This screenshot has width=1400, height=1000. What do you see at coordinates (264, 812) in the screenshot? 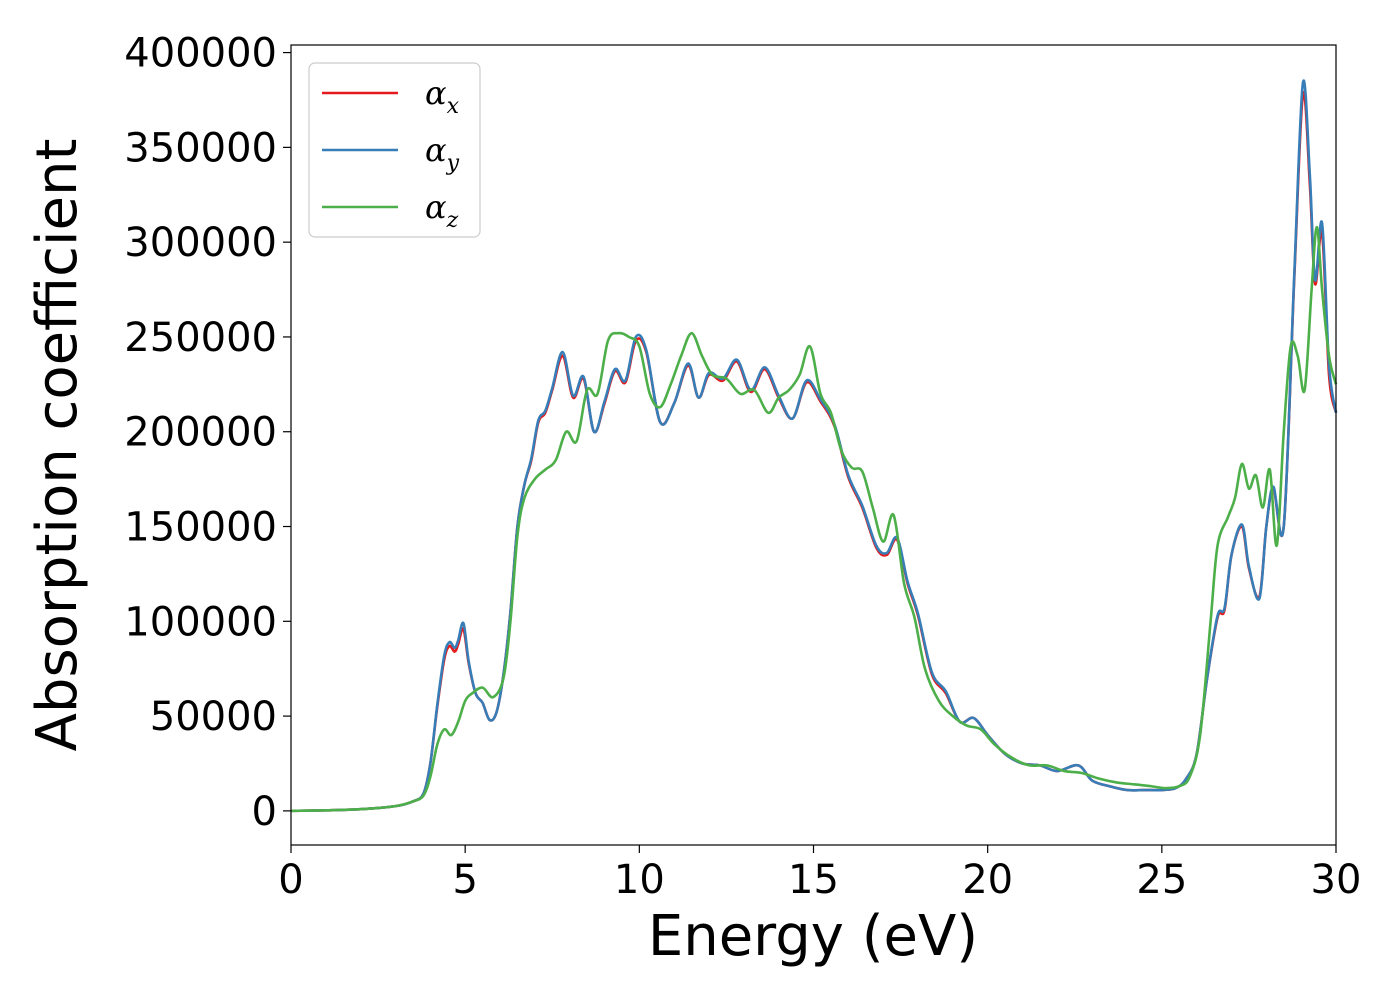
I see `y-tick-label: 0` at bounding box center [264, 812].